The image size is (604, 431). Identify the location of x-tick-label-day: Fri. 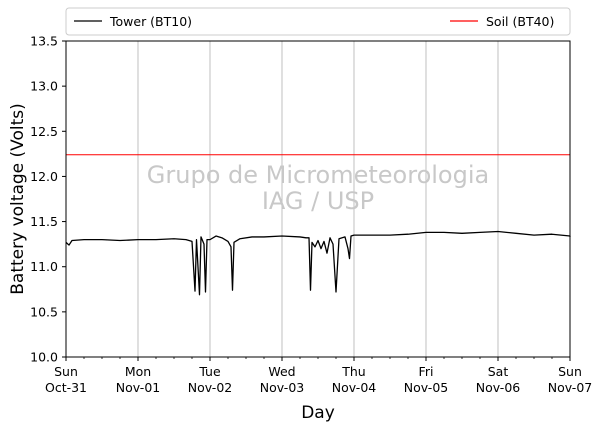
(426, 371).